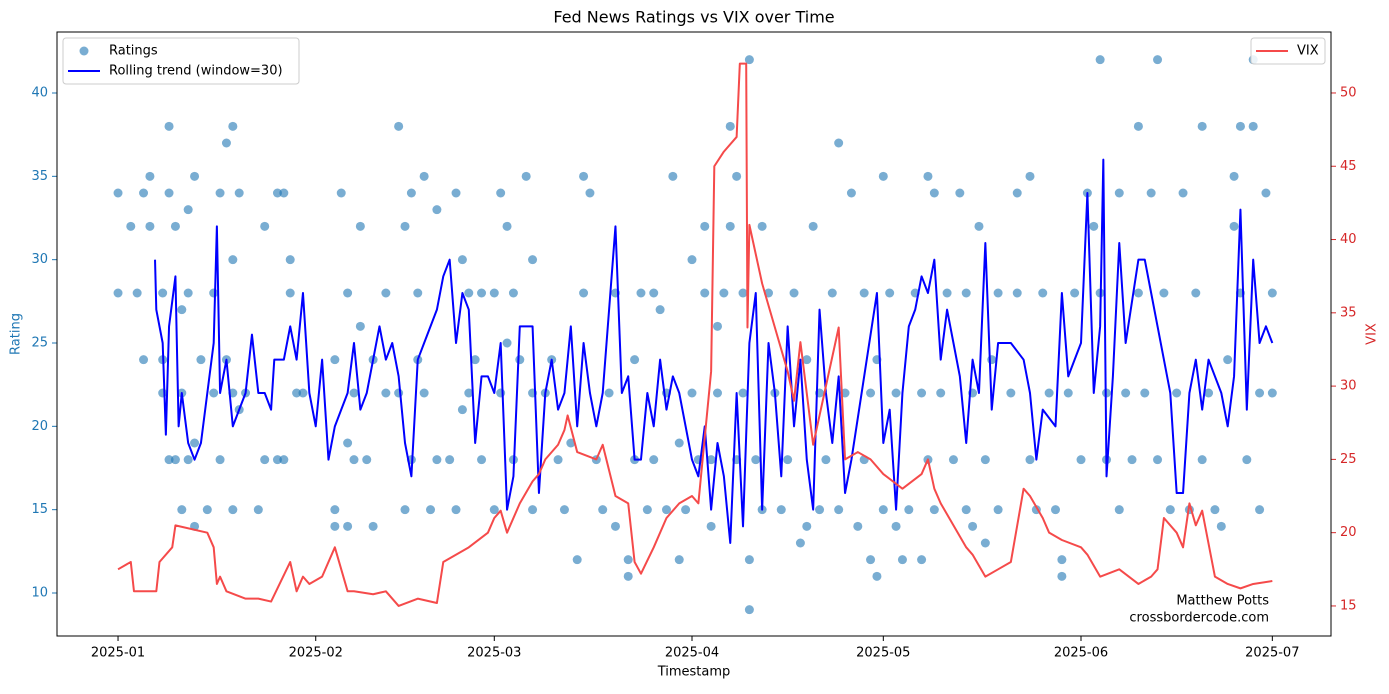 This screenshot has height=694, width=1389. I want to click on y2-tick-label: 45, so click(1348, 166).